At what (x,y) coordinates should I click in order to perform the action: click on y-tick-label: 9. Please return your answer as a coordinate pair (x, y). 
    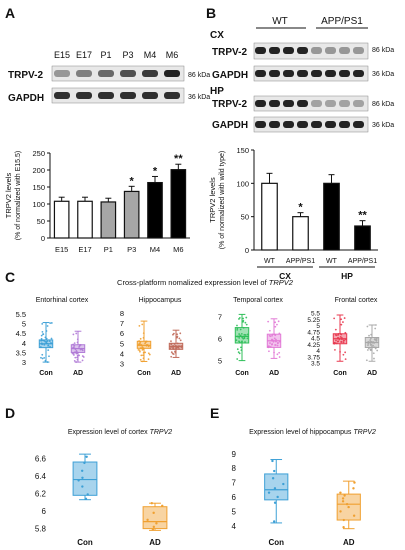
    Looking at the image, I should click on (234, 454).